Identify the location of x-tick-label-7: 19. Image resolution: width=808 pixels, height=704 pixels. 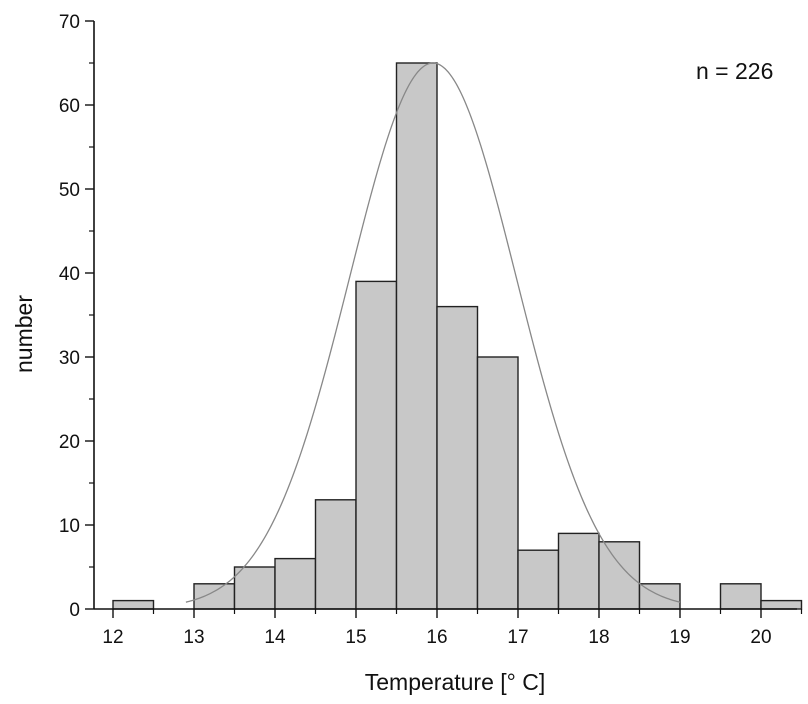
(679, 637).